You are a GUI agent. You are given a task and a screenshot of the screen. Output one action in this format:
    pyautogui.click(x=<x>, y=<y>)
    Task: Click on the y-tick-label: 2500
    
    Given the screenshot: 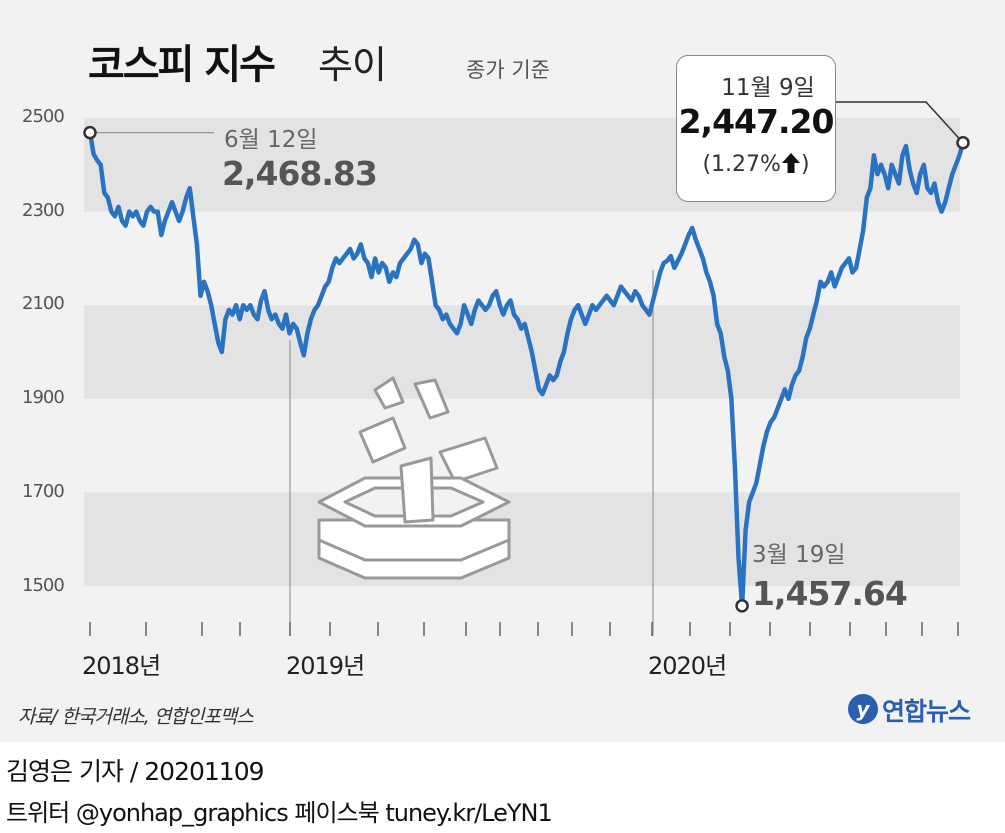 What is the action you would take?
    pyautogui.click(x=43, y=116)
    